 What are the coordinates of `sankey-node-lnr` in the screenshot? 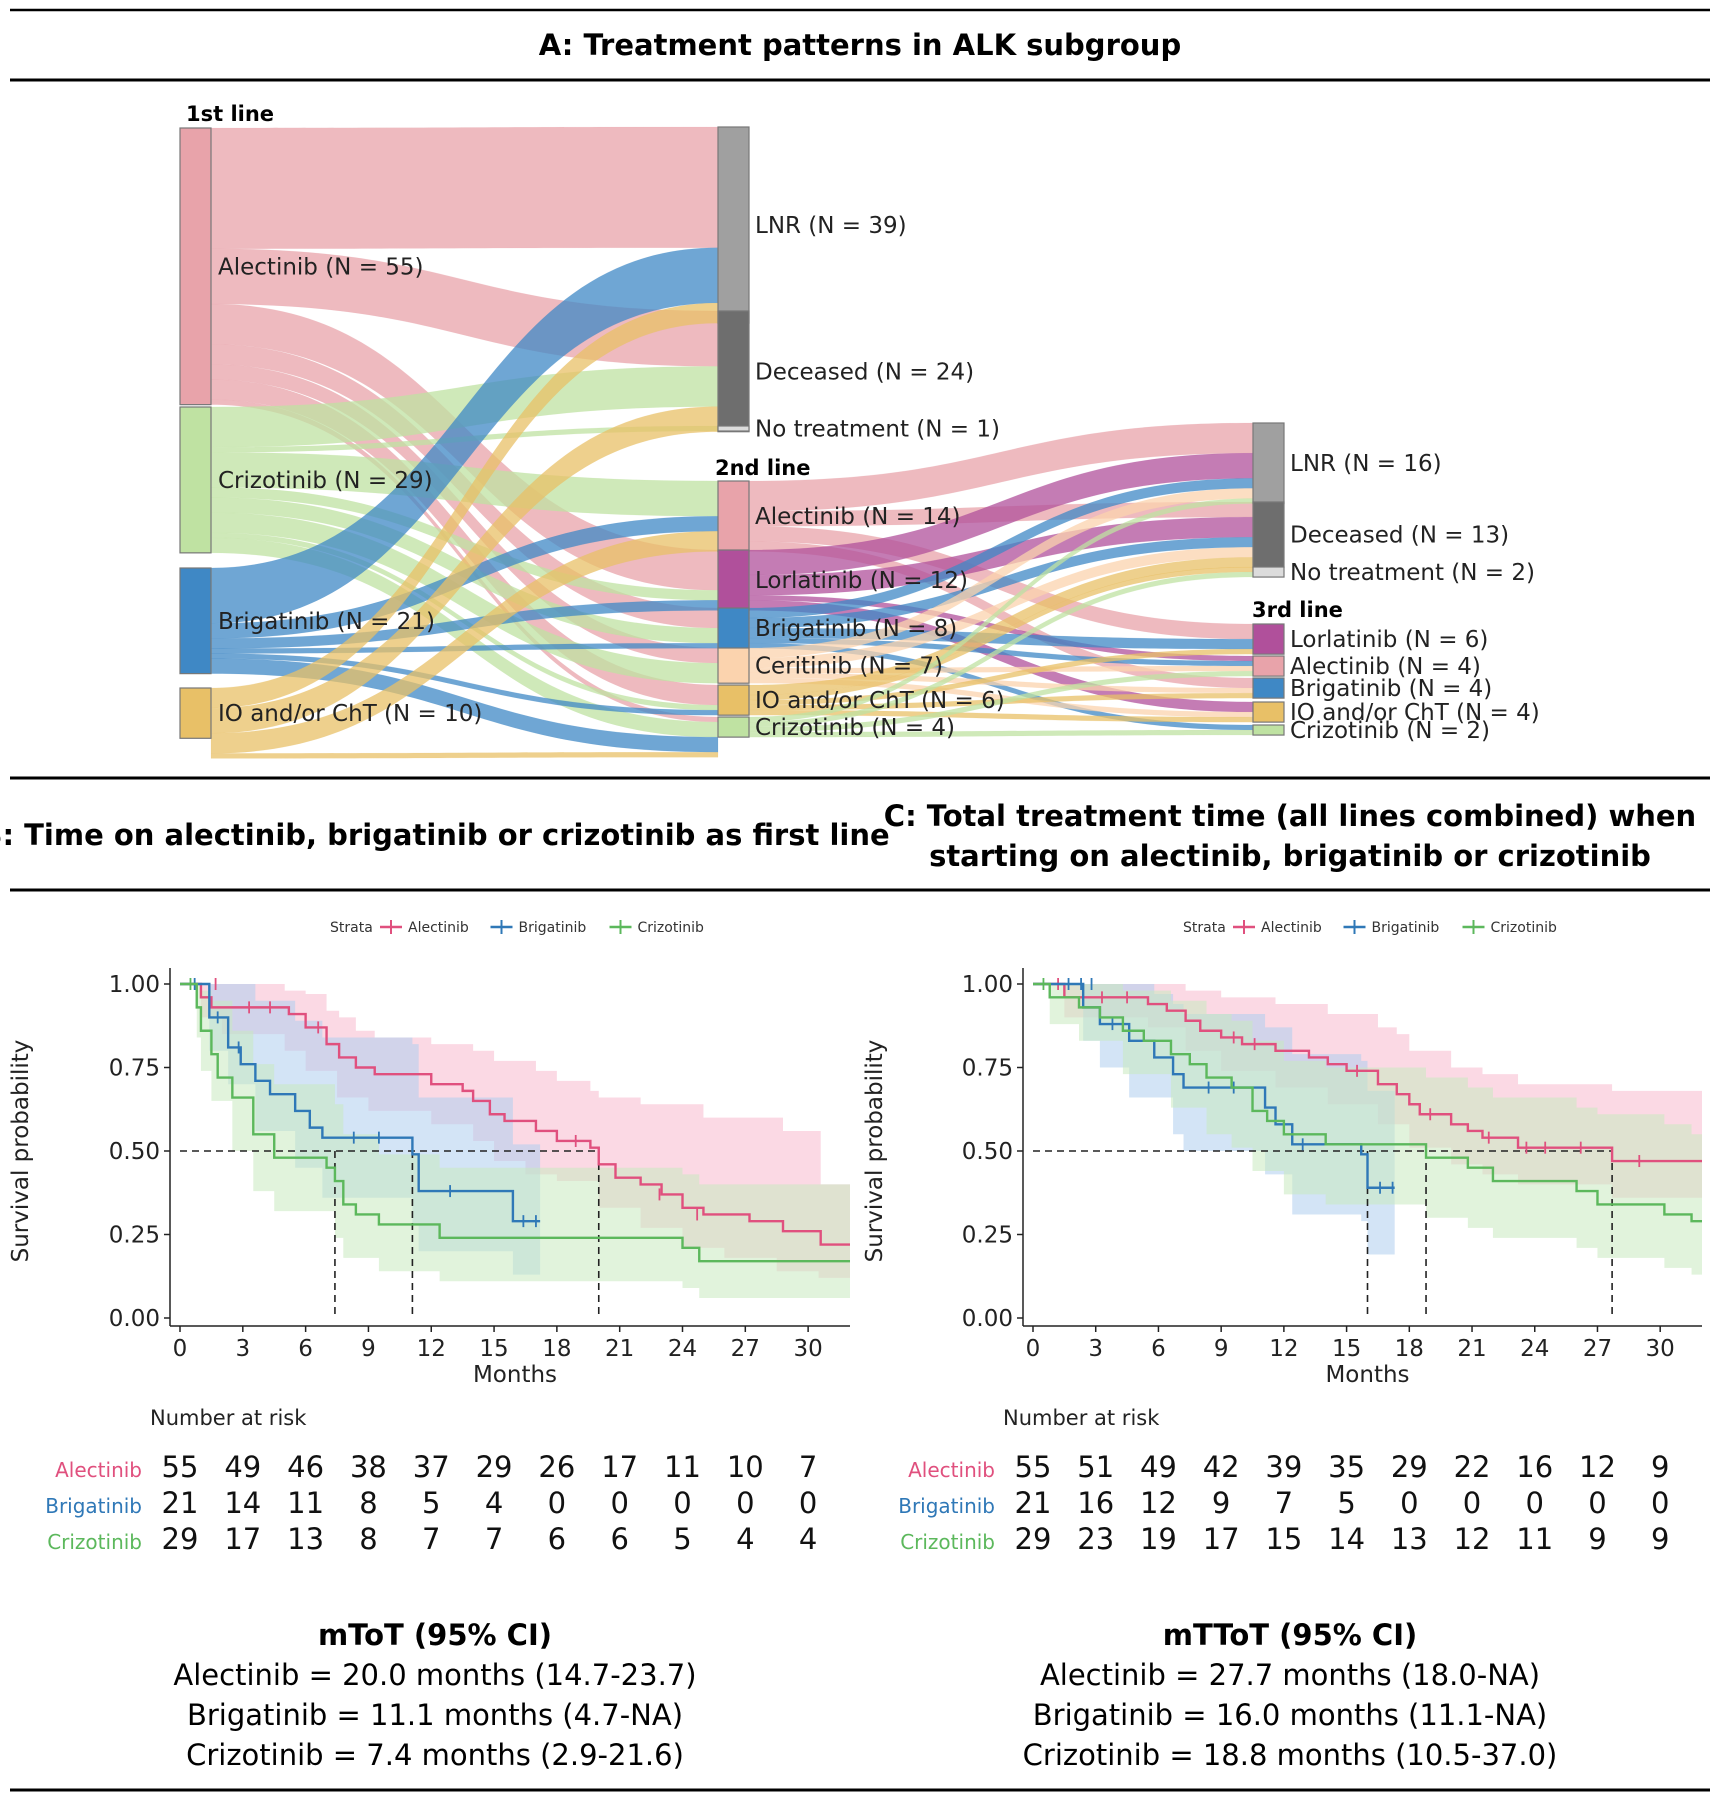 It's located at (733, 225).